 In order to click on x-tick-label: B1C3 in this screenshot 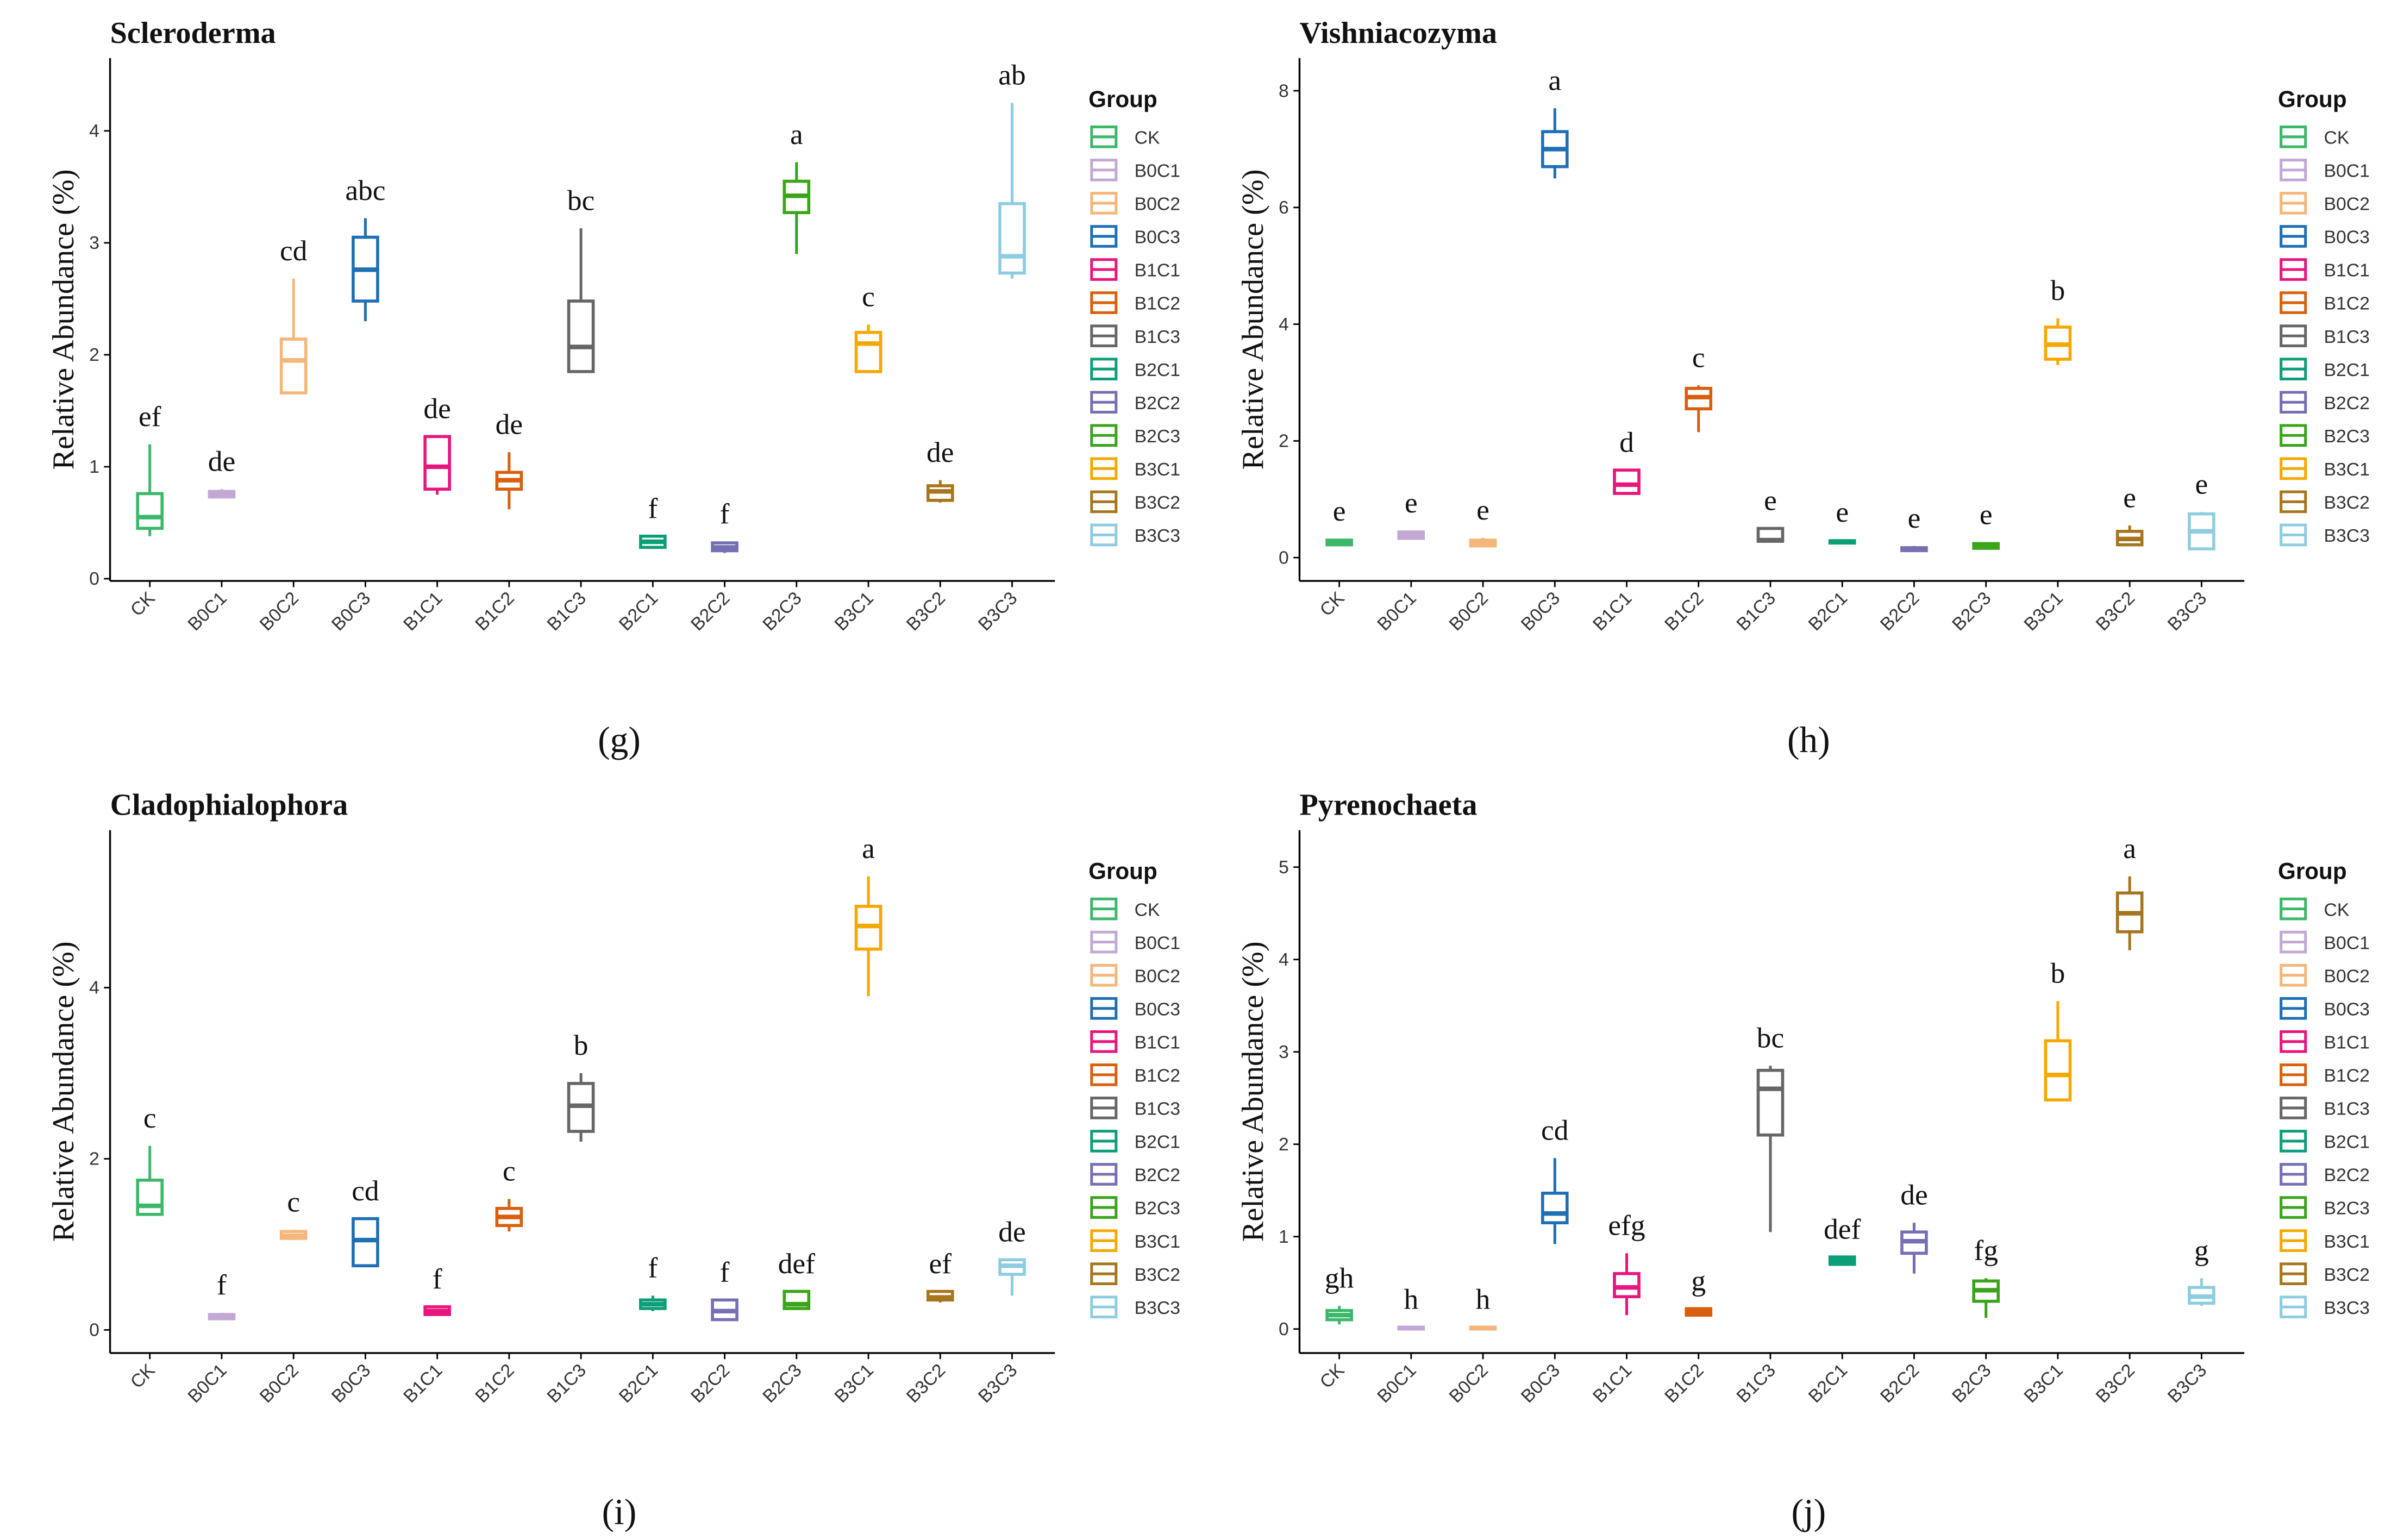, I will do `click(1756, 611)`.